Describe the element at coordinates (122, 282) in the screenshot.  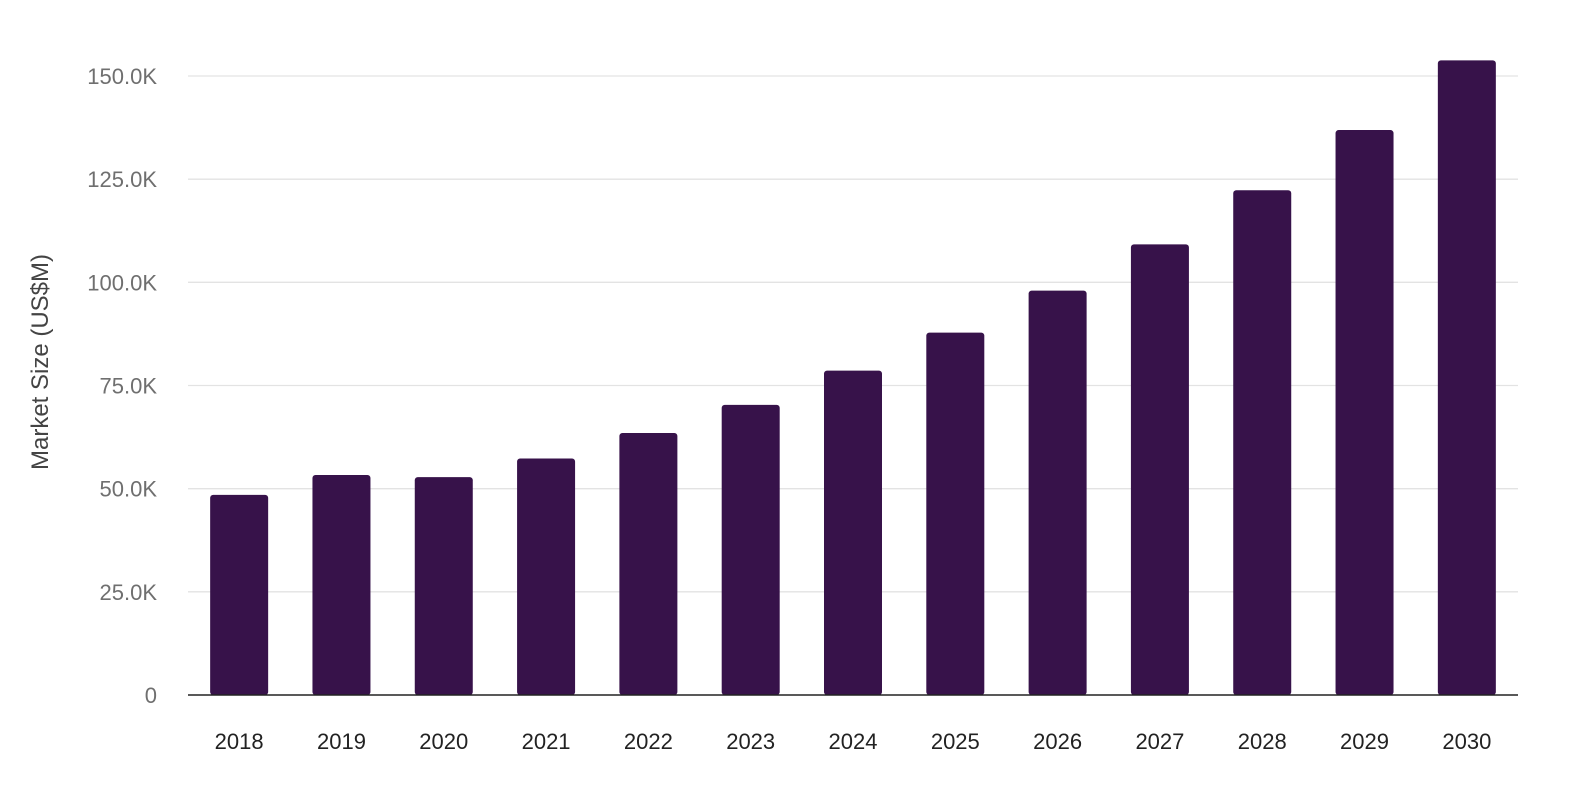
I see `y-tick-label: 100.0K` at that location.